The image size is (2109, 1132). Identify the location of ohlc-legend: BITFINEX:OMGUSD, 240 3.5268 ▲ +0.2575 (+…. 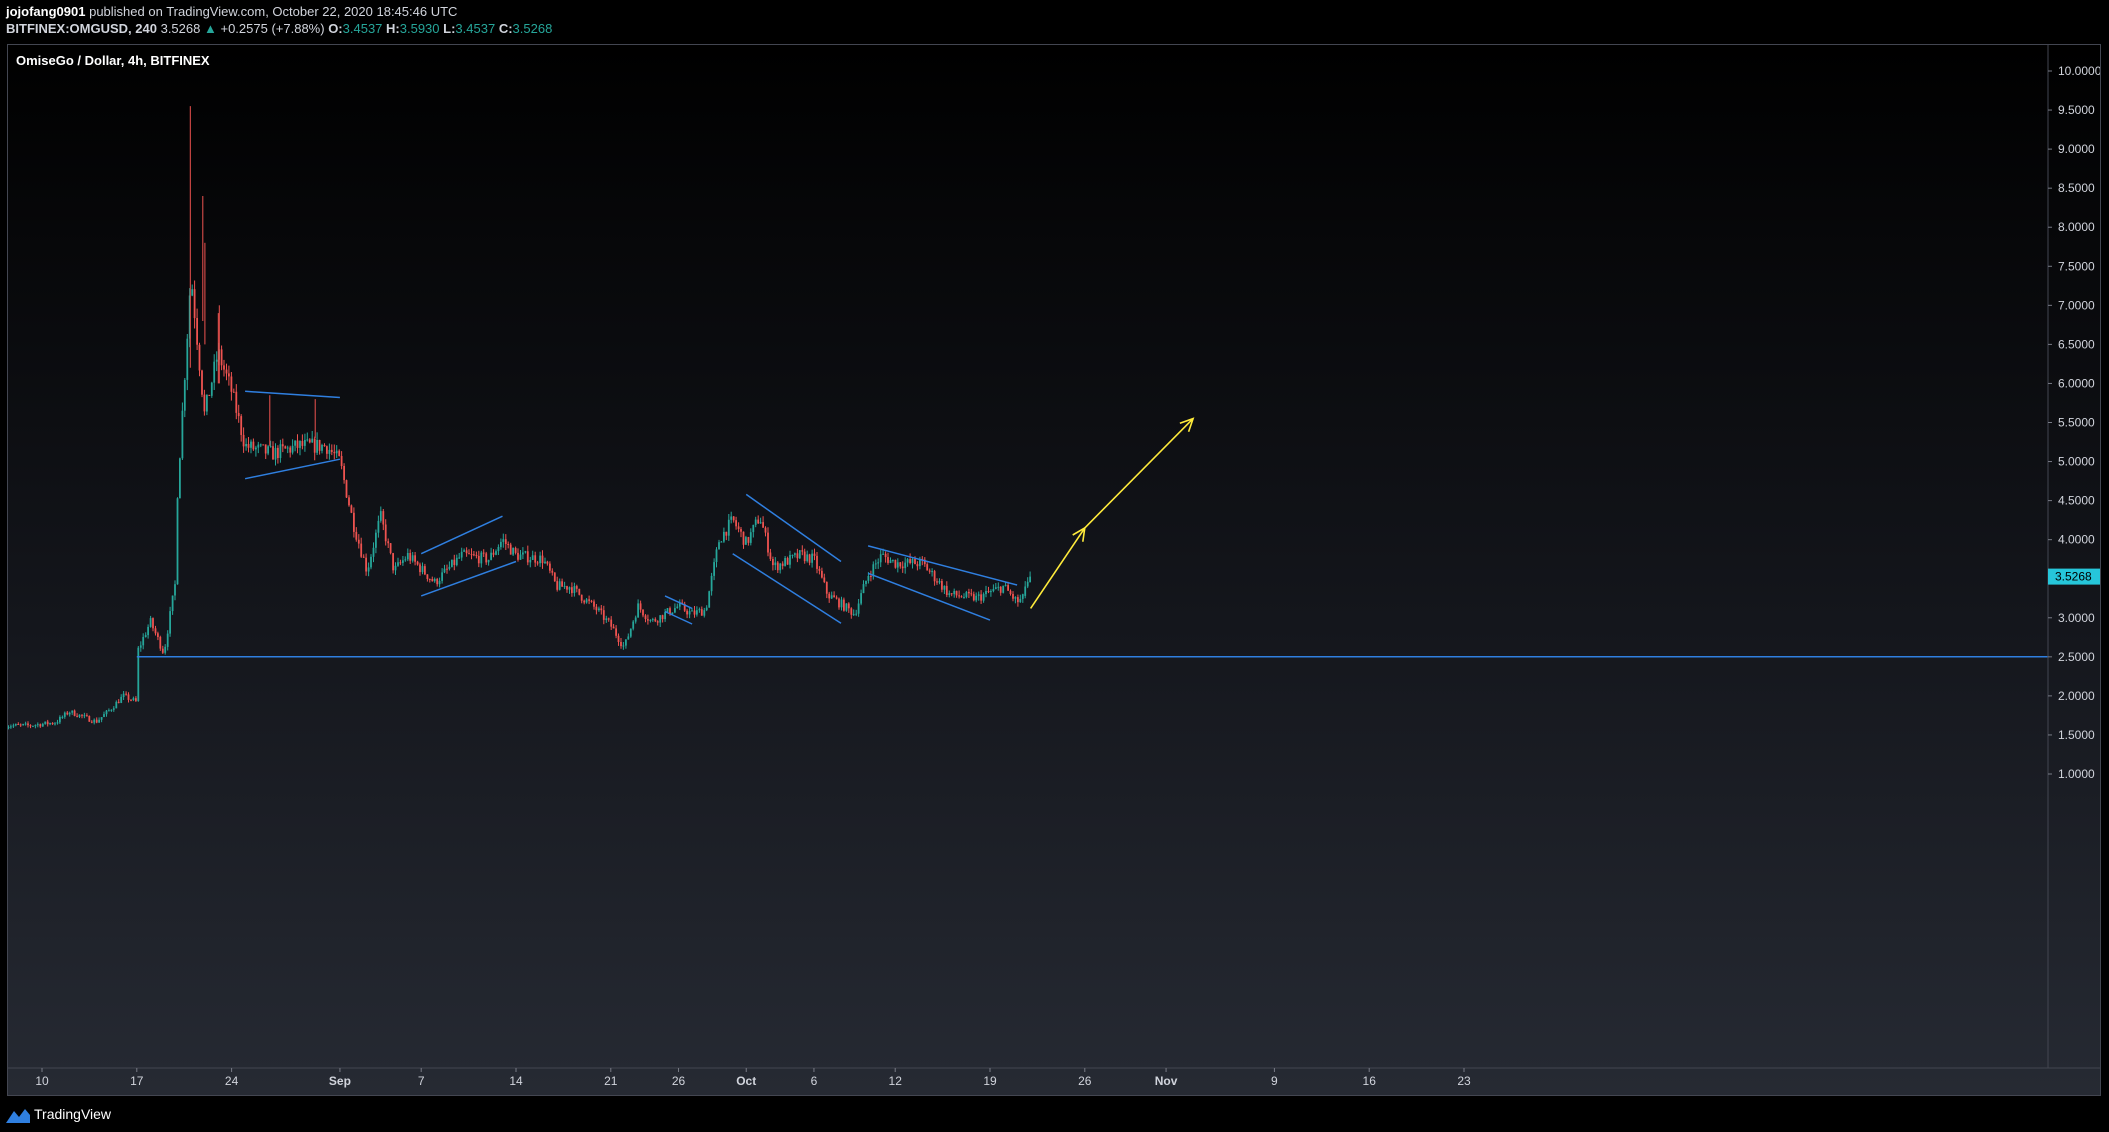
(279, 28).